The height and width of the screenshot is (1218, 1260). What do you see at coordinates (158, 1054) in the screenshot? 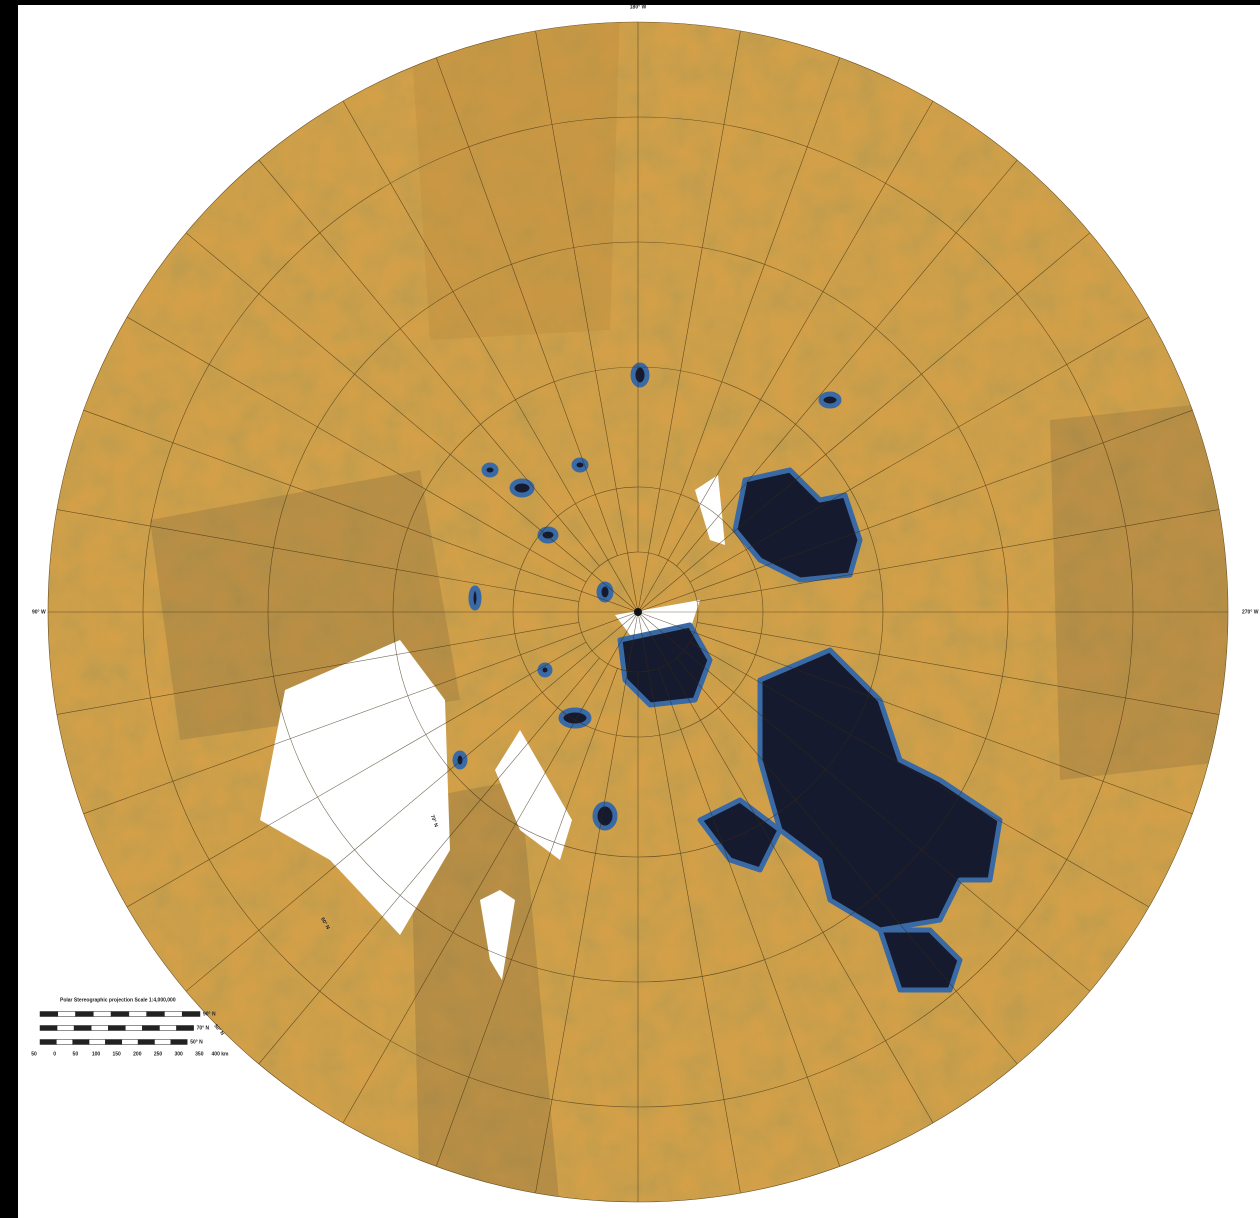
I see `scale-tick-label: 250` at bounding box center [158, 1054].